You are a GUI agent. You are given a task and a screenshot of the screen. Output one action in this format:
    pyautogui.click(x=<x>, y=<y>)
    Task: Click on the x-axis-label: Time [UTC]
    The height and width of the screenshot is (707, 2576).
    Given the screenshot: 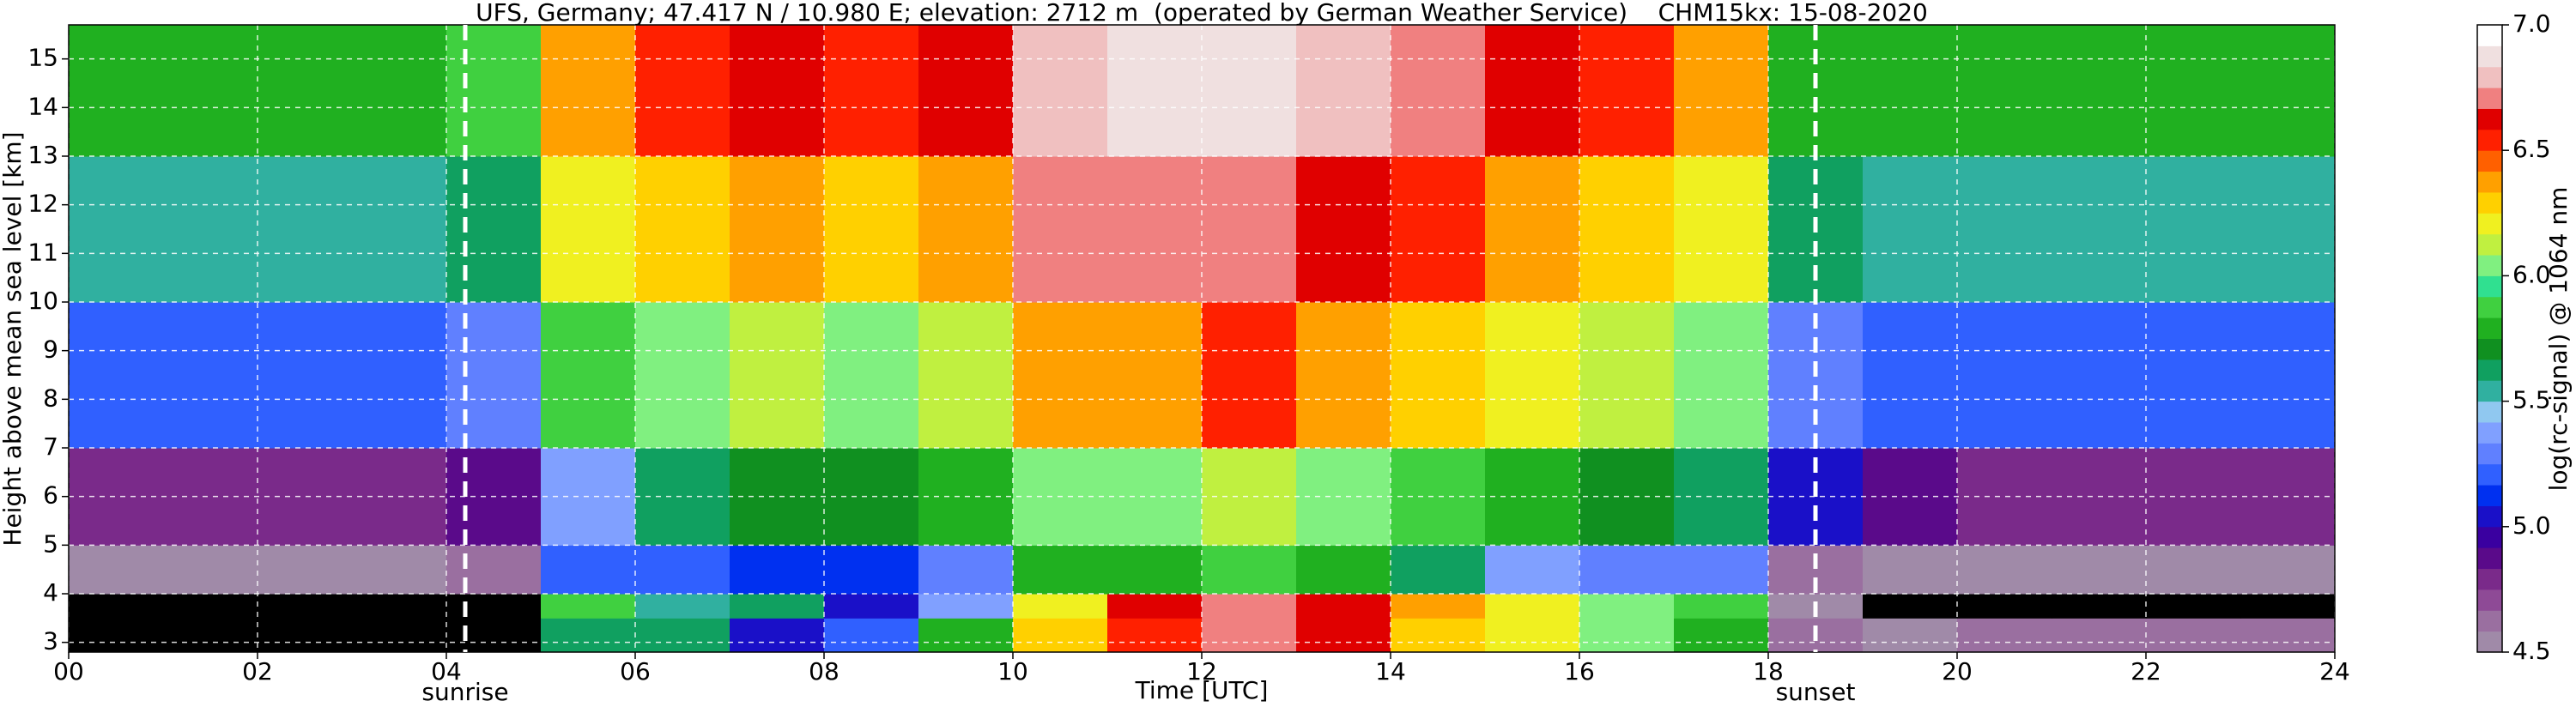 What is the action you would take?
    pyautogui.click(x=1202, y=690)
    